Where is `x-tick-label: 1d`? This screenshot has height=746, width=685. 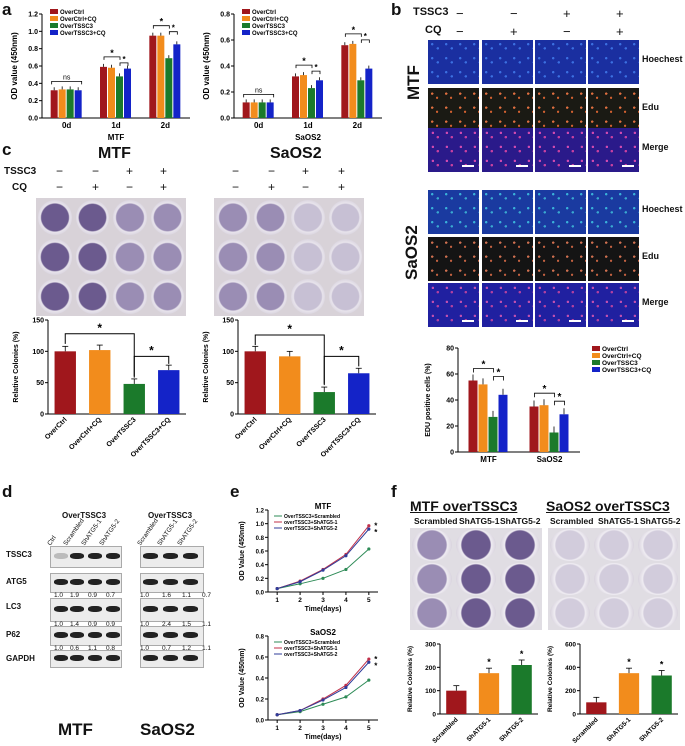
x-tick-label: 1d is located at coordinates (115, 125).